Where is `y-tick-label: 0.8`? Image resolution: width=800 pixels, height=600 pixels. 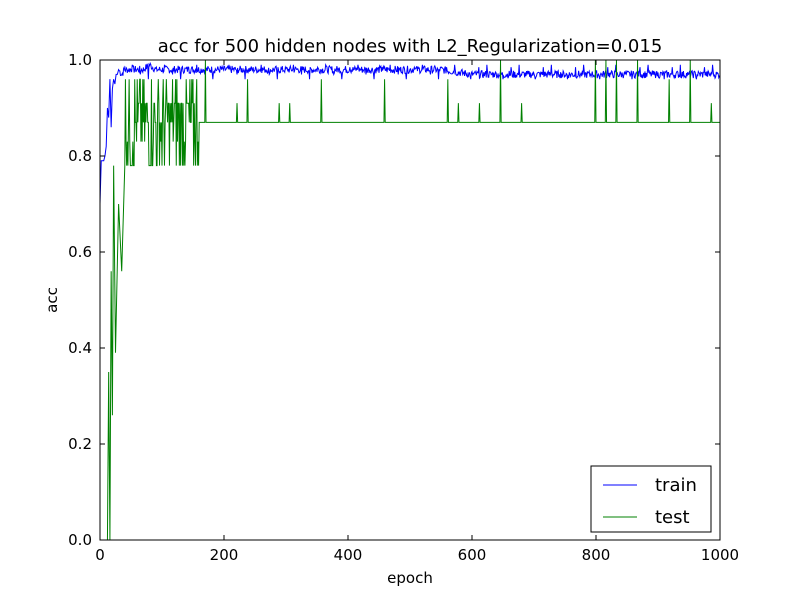
y-tick-label: 0.8 is located at coordinates (80, 156).